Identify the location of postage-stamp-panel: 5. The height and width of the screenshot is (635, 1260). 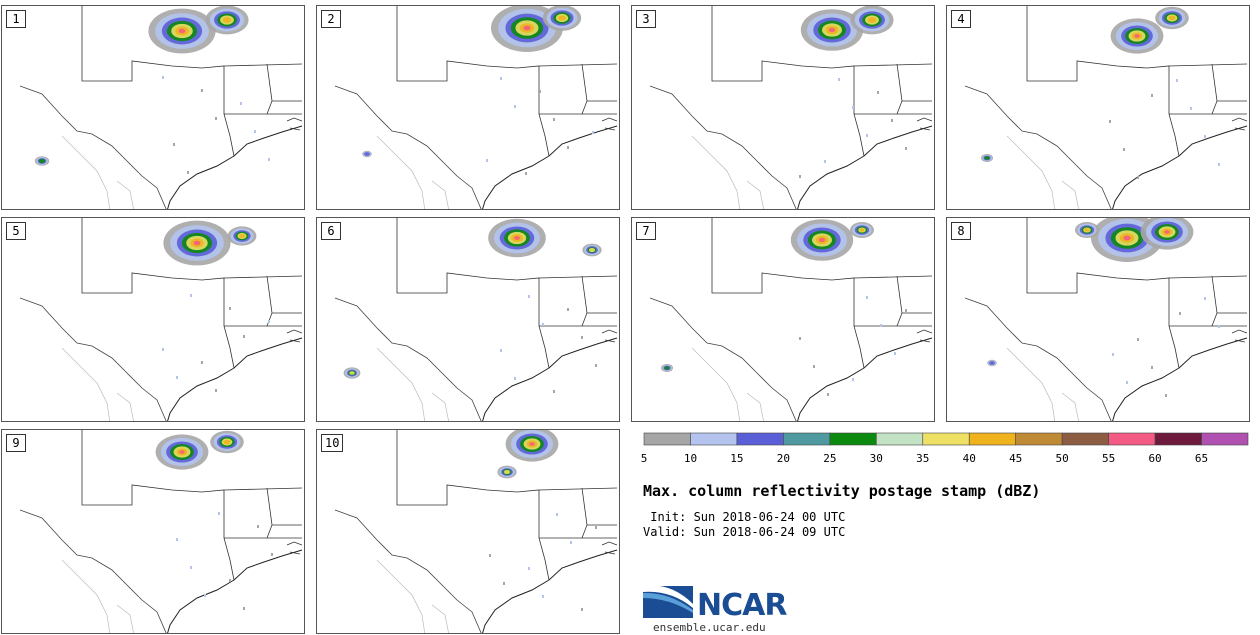
(153, 319).